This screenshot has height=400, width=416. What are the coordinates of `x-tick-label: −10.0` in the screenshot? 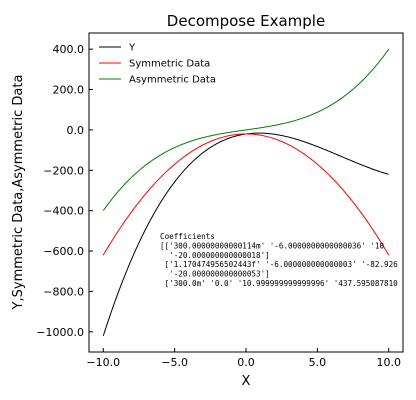 It's located at (103, 362).